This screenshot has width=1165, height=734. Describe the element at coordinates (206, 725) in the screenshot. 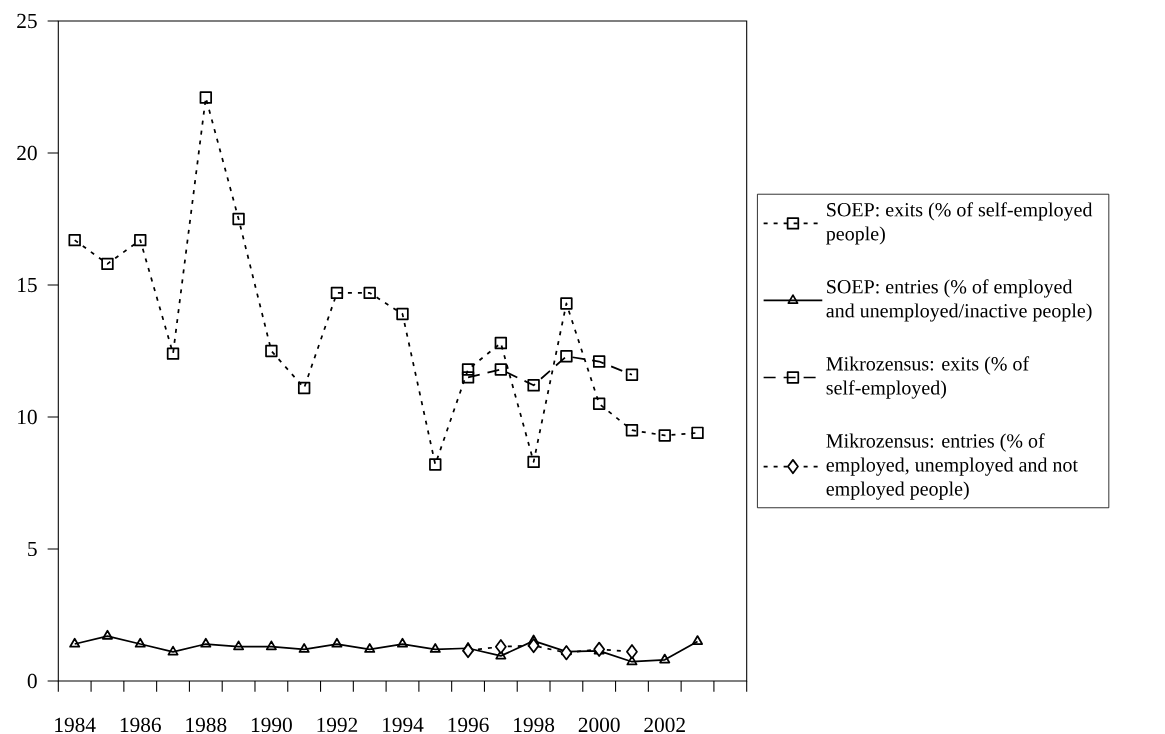

I see `x-tick-label: 1988` at that location.